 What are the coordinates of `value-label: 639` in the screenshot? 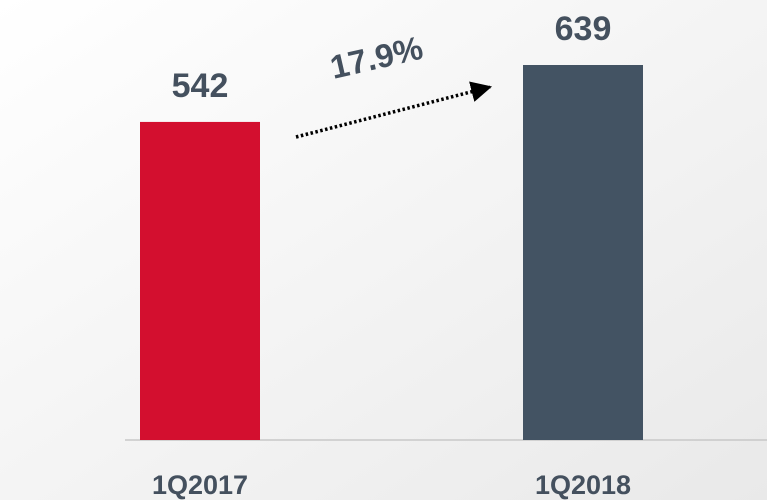 It's located at (583, 29).